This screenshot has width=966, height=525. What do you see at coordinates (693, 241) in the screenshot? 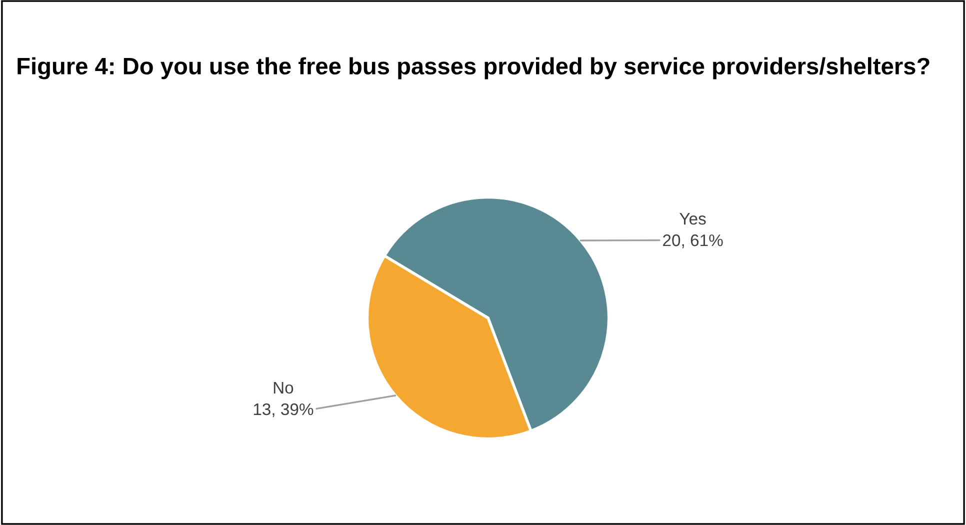
I see `data-label: 20, 61%` at bounding box center [693, 241].